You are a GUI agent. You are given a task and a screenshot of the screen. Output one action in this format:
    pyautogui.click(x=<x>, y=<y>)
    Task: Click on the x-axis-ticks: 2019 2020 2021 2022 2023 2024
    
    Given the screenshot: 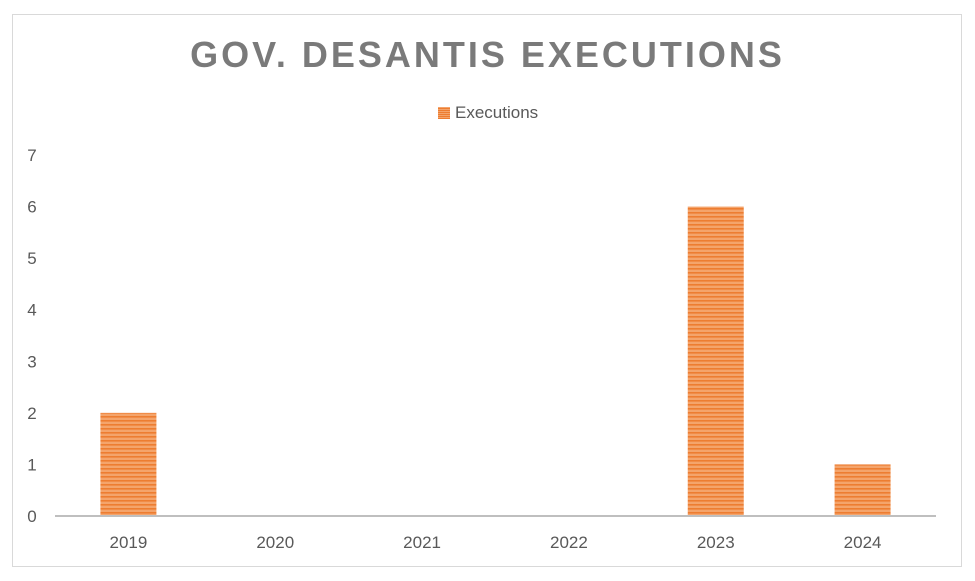 What is the action you would take?
    pyautogui.click(x=496, y=542)
    